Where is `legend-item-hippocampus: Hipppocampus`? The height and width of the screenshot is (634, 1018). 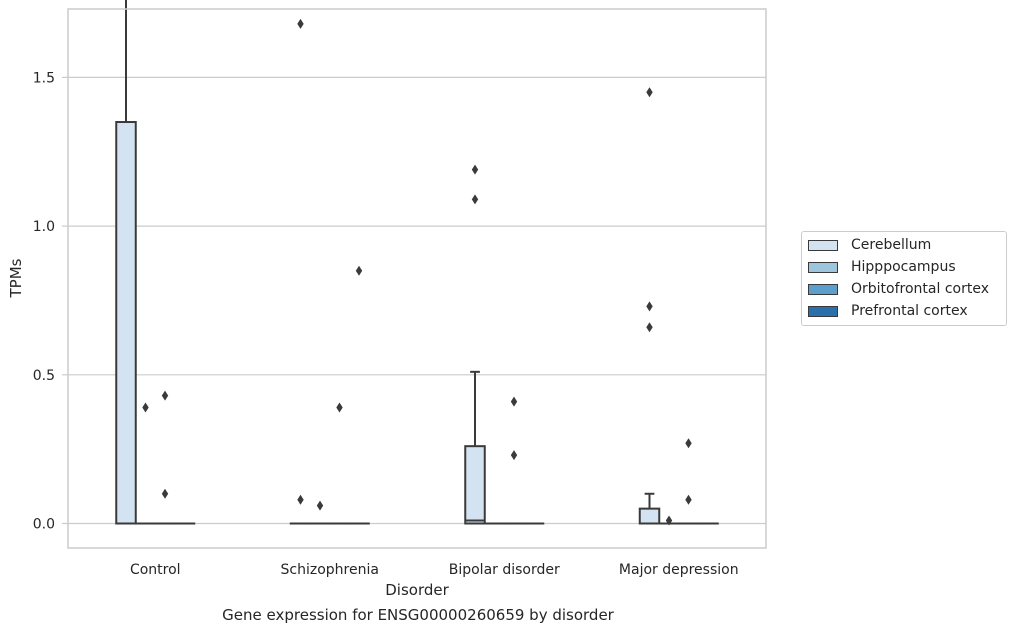 legend-item-hippocampus: Hipppocampus is located at coordinates (882, 267).